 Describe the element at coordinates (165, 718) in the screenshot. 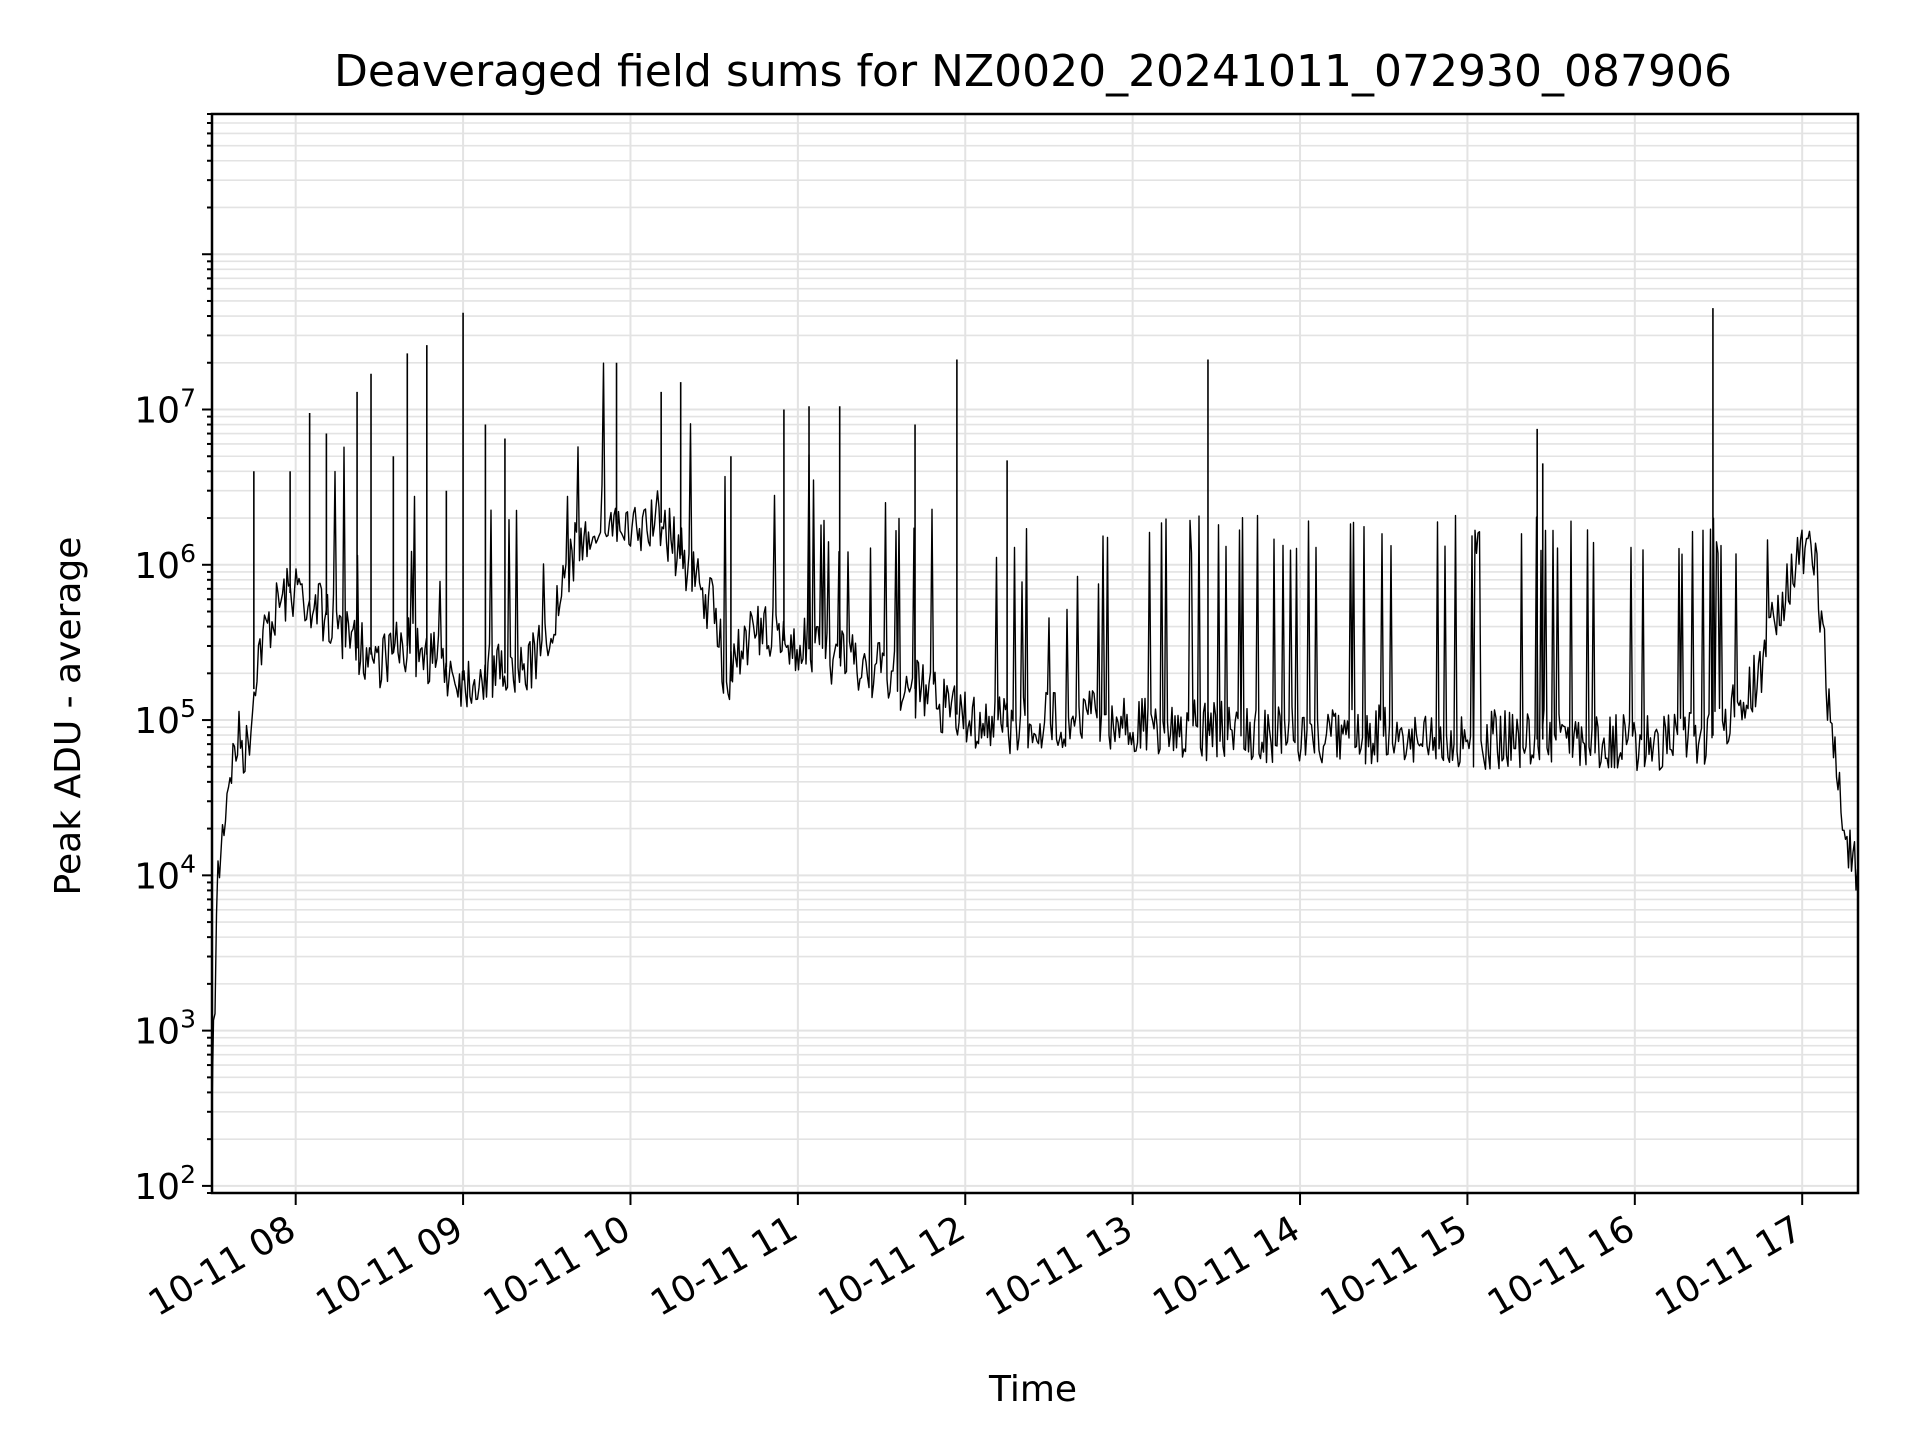

I see `y-tick-label: 10⁵` at that location.